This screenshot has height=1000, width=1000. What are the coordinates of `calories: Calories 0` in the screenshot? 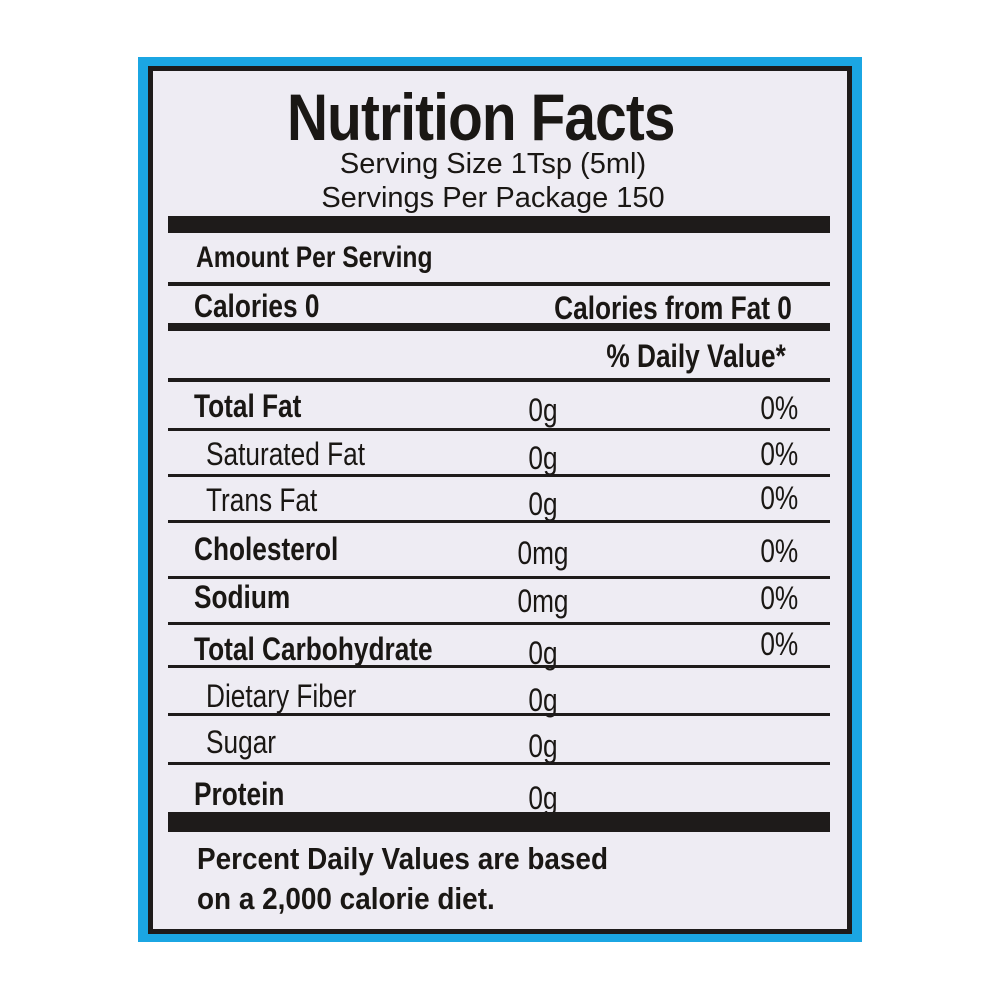 It's located at (257, 306).